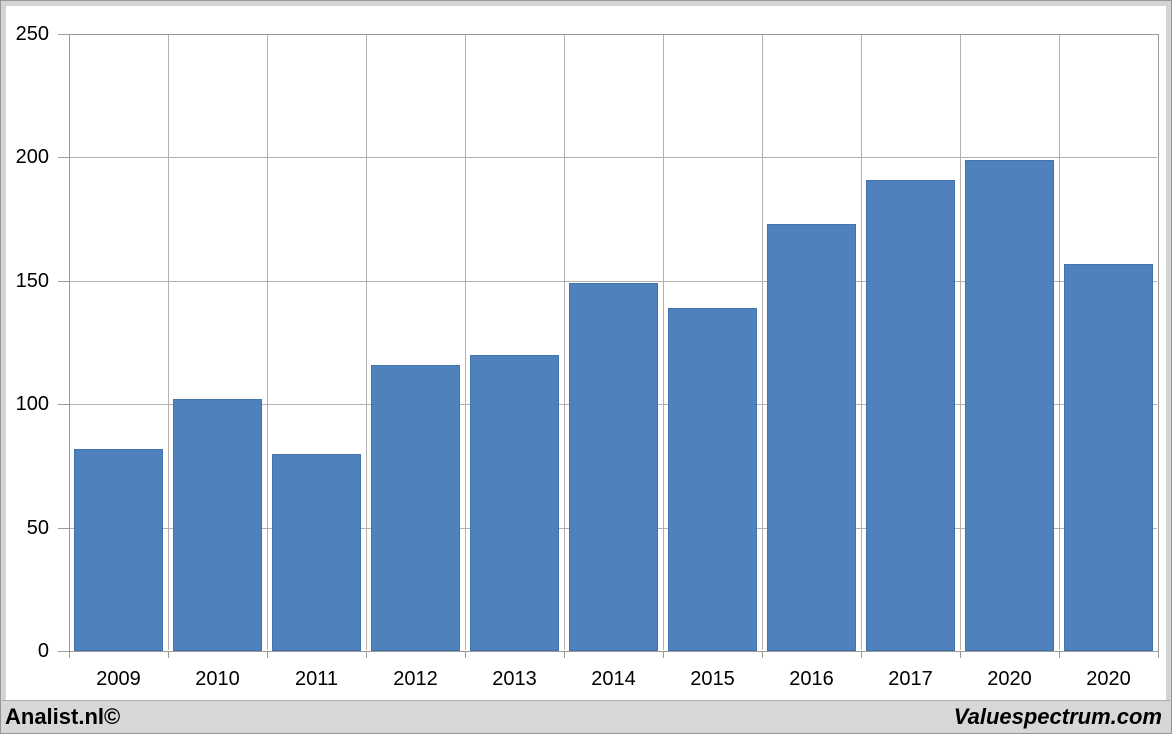 The height and width of the screenshot is (734, 1172). I want to click on valuespectrum-brand-label: Valuespectrum.com, so click(1057, 716).